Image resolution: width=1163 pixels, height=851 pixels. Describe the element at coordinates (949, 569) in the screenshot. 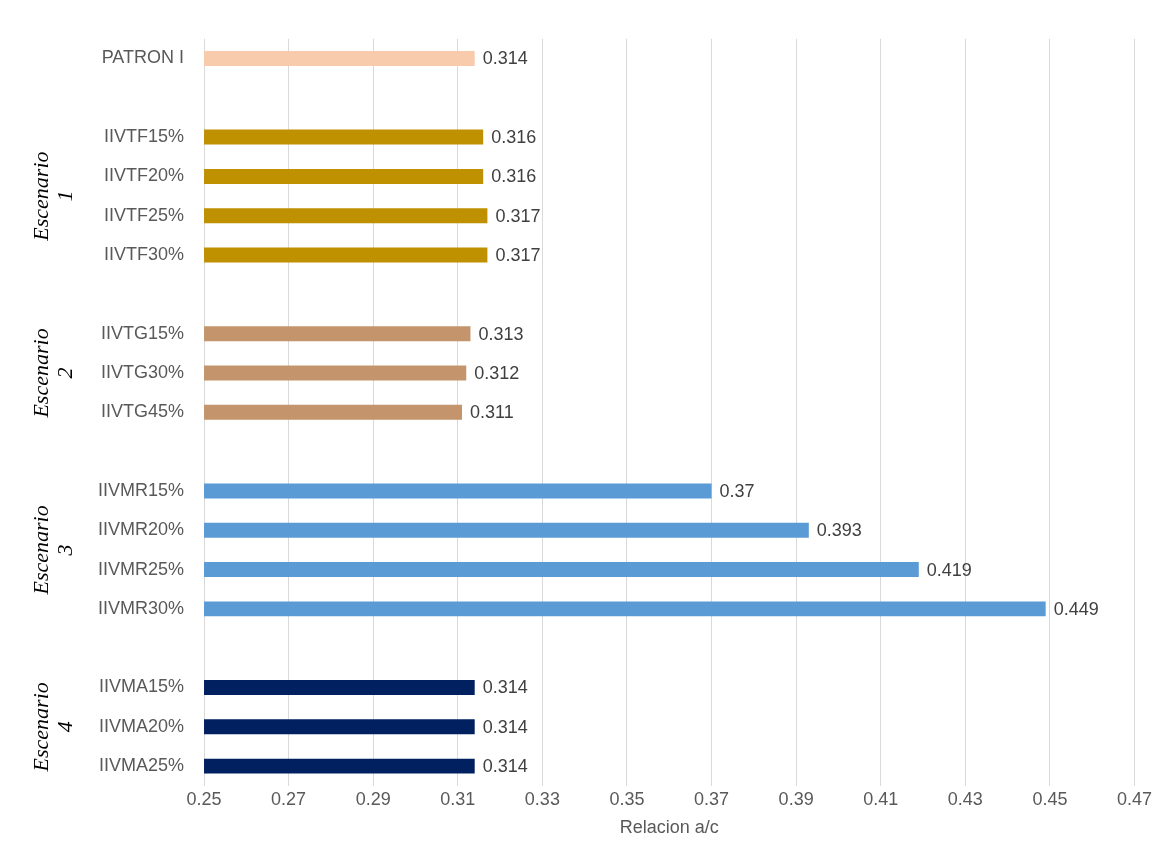

I see `data-label: 0.419` at that location.